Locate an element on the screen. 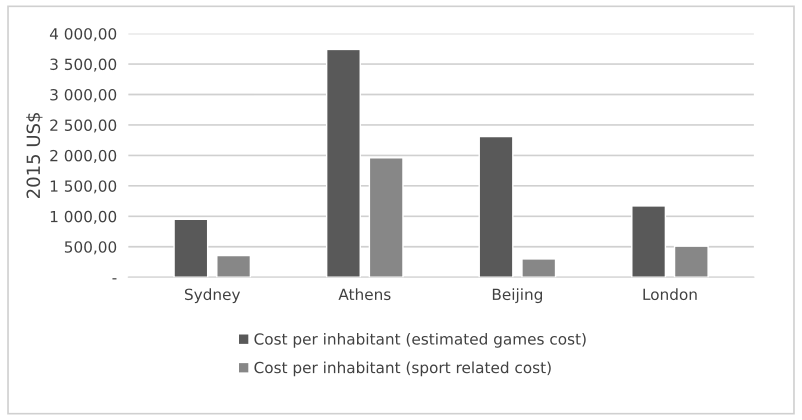  y-tick-label: 1 500,00 is located at coordinates (83, 187).